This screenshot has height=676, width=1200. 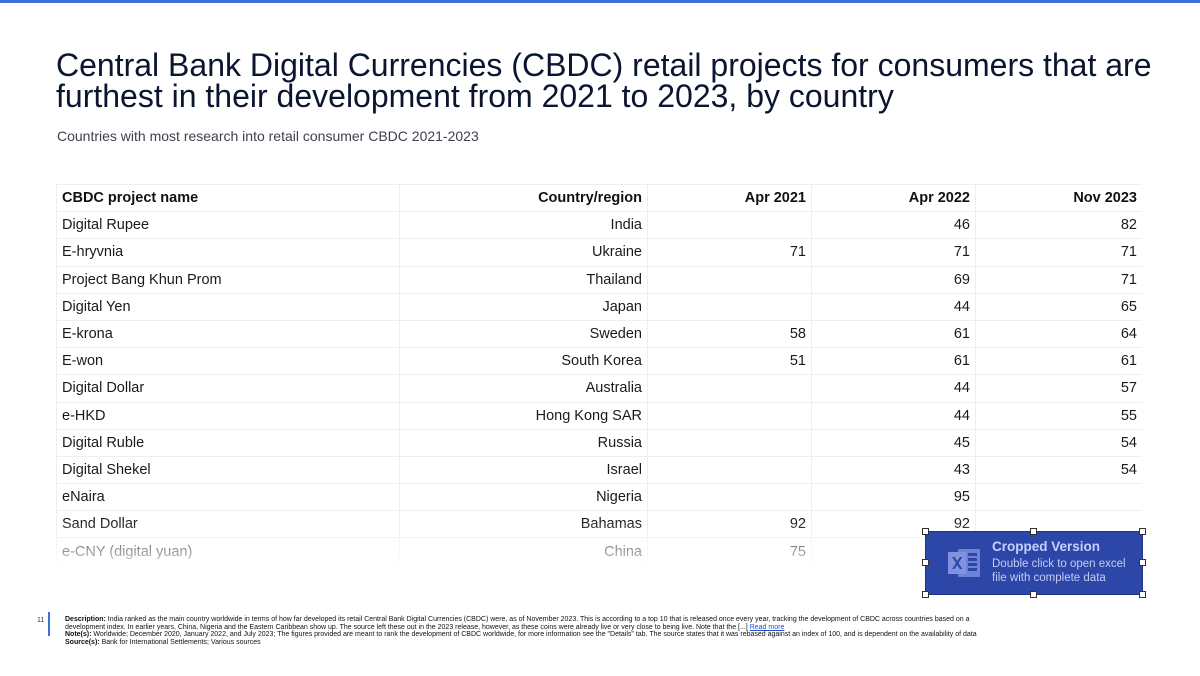 I want to click on table-cell: 58, so click(x=729, y=334).